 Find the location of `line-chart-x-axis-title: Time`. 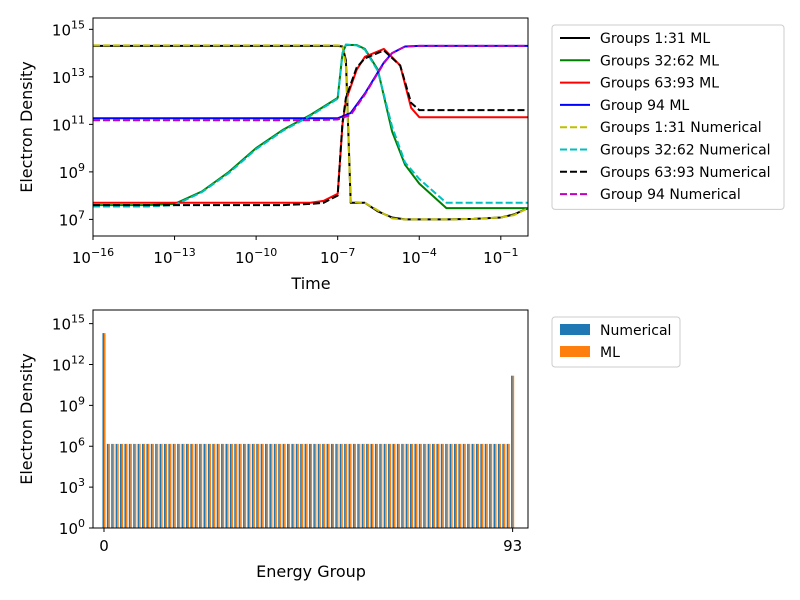

line-chart-x-axis-title: Time is located at coordinates (310, 283).